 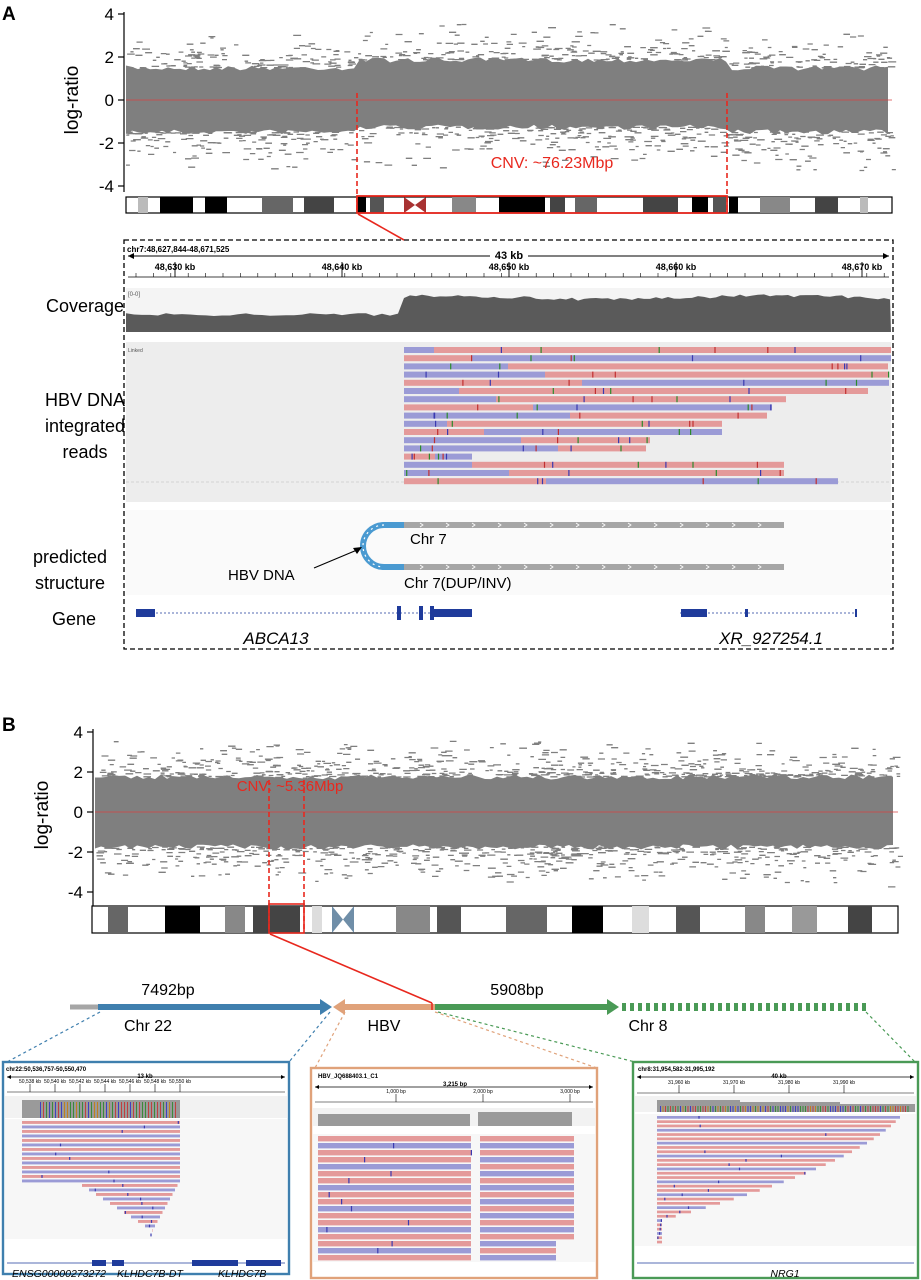 I want to click on inset-chr8: 31,960 kb 31,970 kb 31,980 kb 31,990 kb, so click(x=775, y=1170).